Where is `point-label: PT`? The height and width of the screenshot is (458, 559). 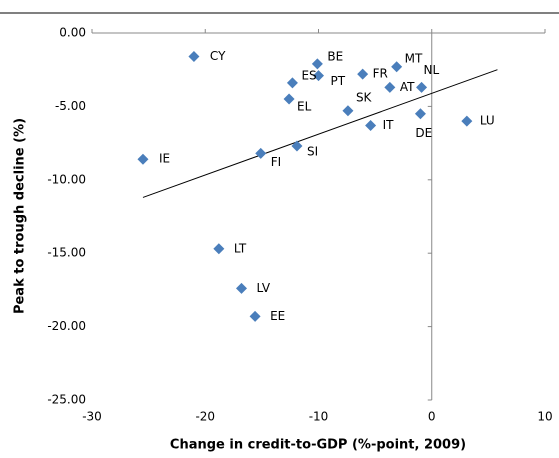 point-label: PT is located at coordinates (338, 81).